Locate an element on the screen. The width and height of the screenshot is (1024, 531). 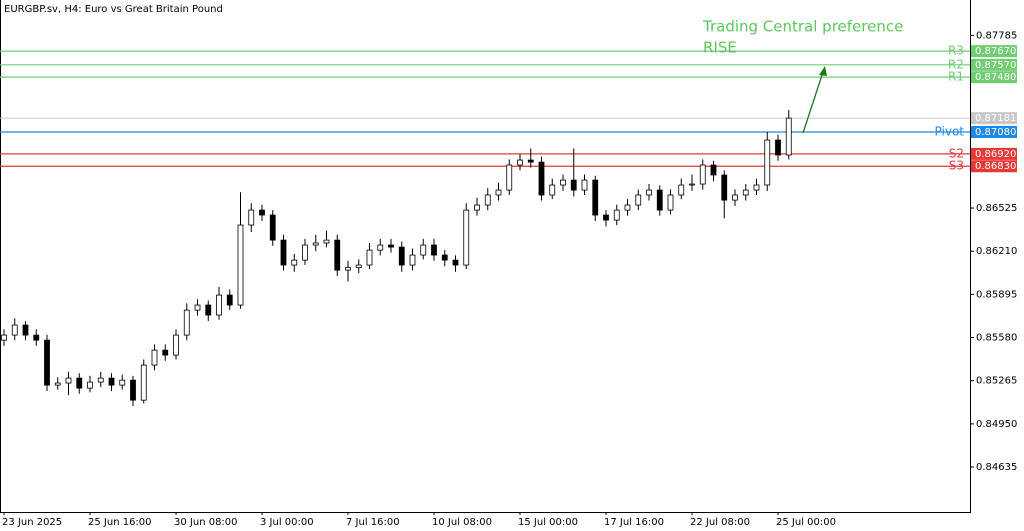
level-price-label: 0.87570 is located at coordinates (995, 65).